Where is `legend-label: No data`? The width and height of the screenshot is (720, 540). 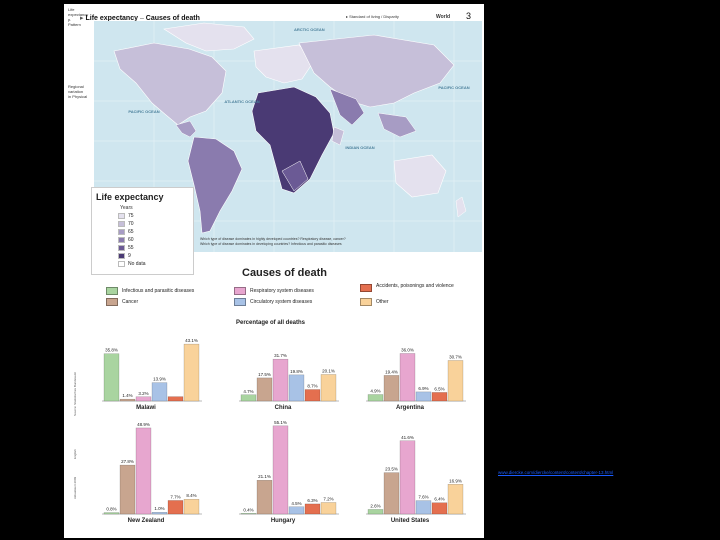
legend-label: No data is located at coordinates (137, 264).